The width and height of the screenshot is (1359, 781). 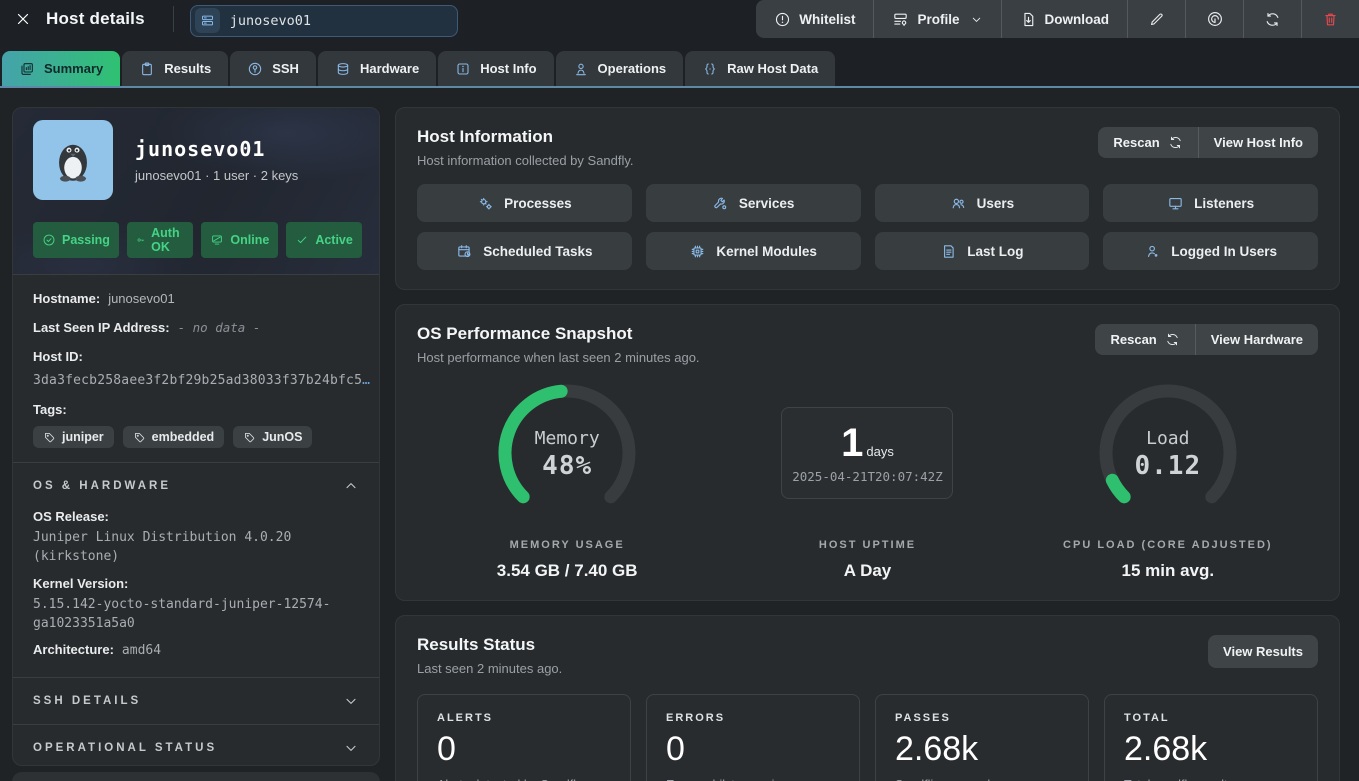 I want to click on stat-card-alerts: ALERTS 0 Alerts detected by Sandfly., so click(x=524, y=737).